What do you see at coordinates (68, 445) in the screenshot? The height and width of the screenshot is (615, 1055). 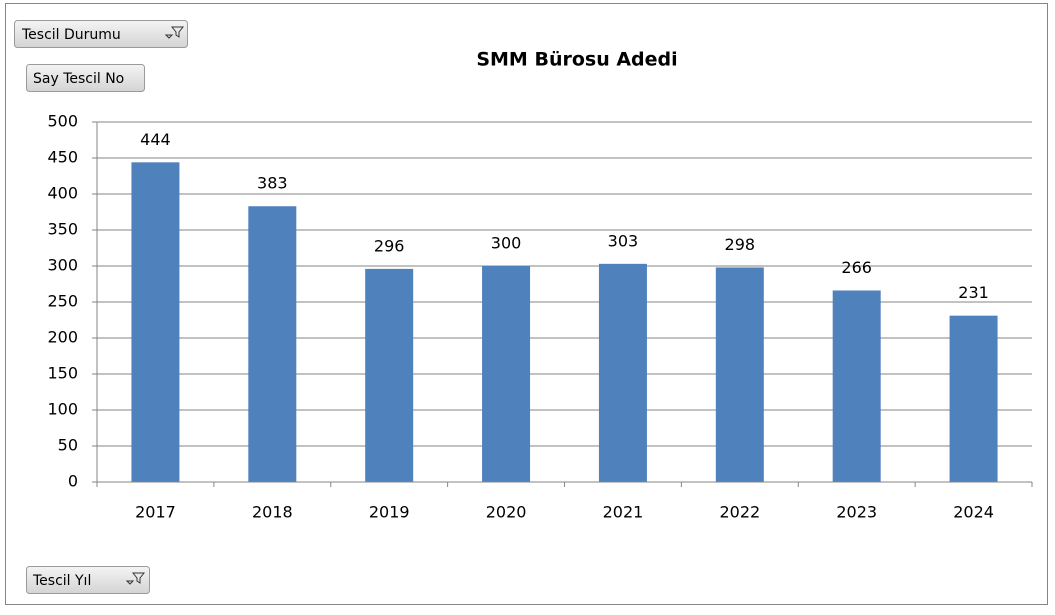 I see `y-tick-label: 50` at bounding box center [68, 445].